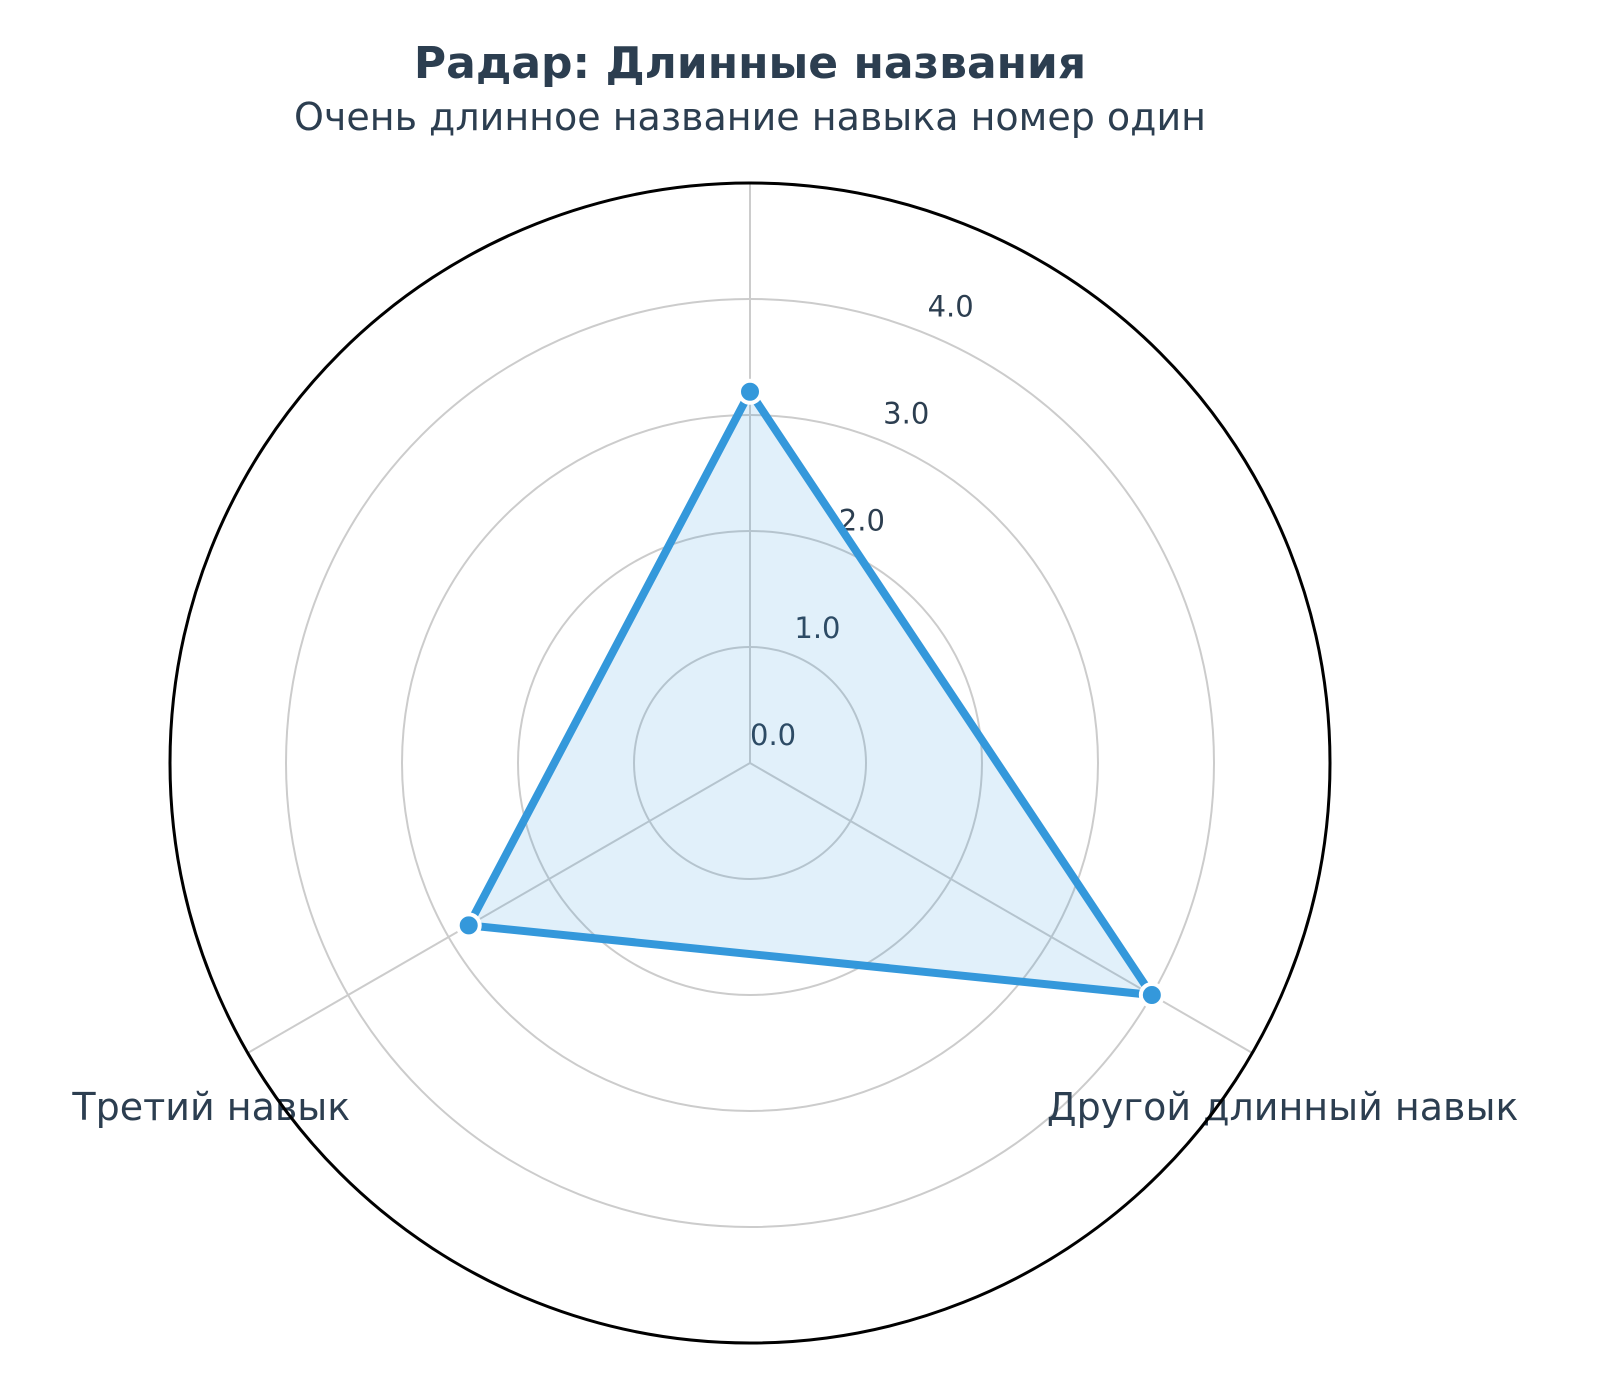 The height and width of the screenshot is (1384, 1601). Describe the element at coordinates (906, 413) in the screenshot. I see `radial-tick-label: 3.0` at that location.